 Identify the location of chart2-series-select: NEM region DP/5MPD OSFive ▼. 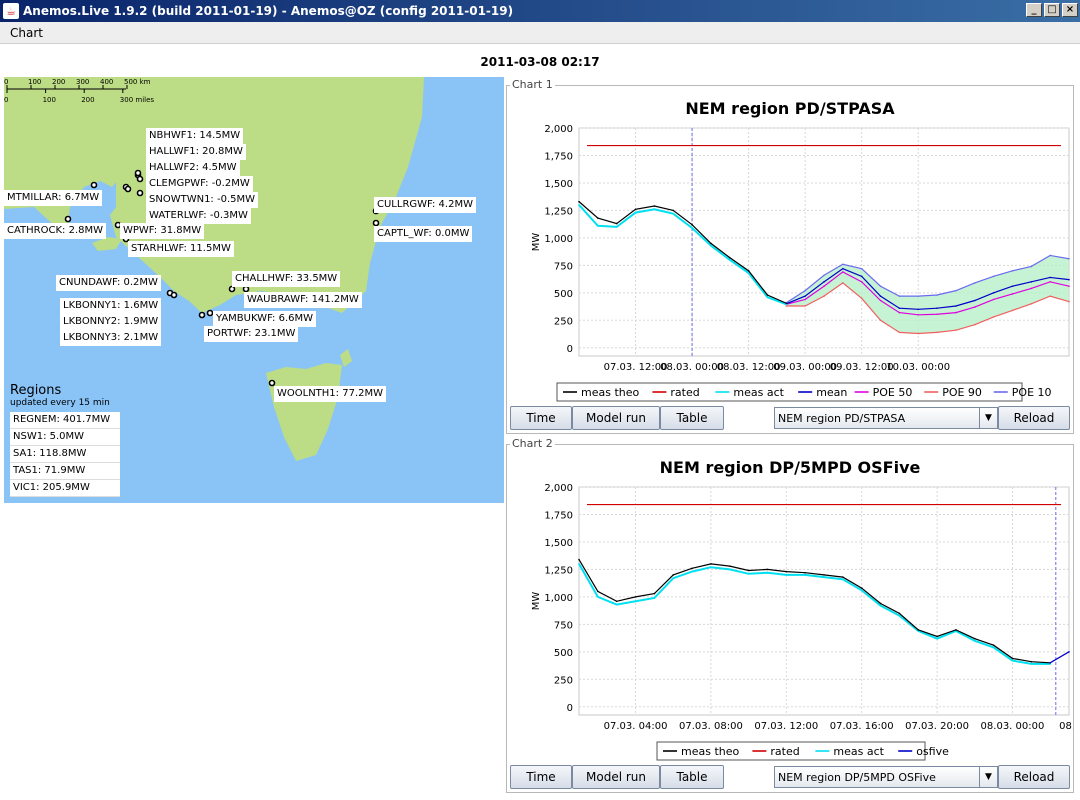
(886, 777).